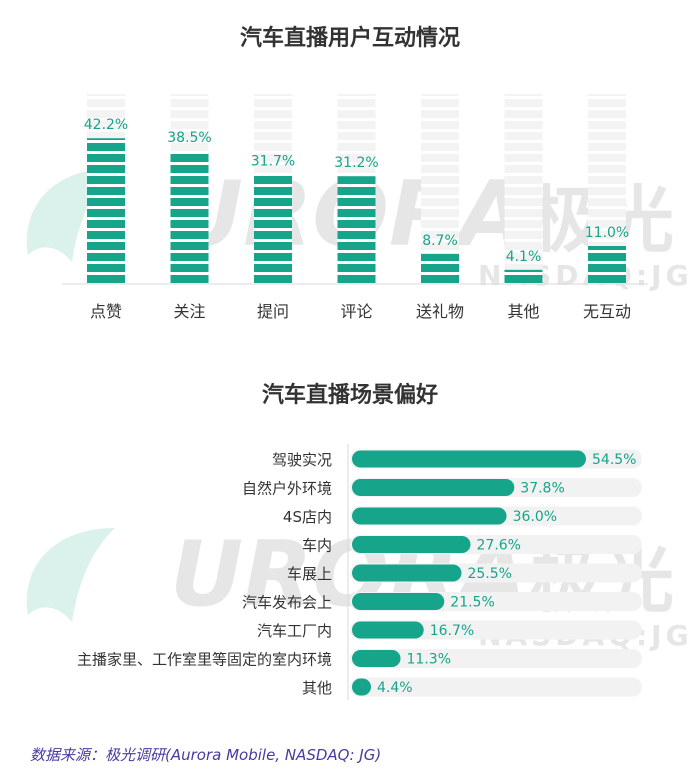  I want to click on bar-value-label-5: 8.7%, so click(440, 241).